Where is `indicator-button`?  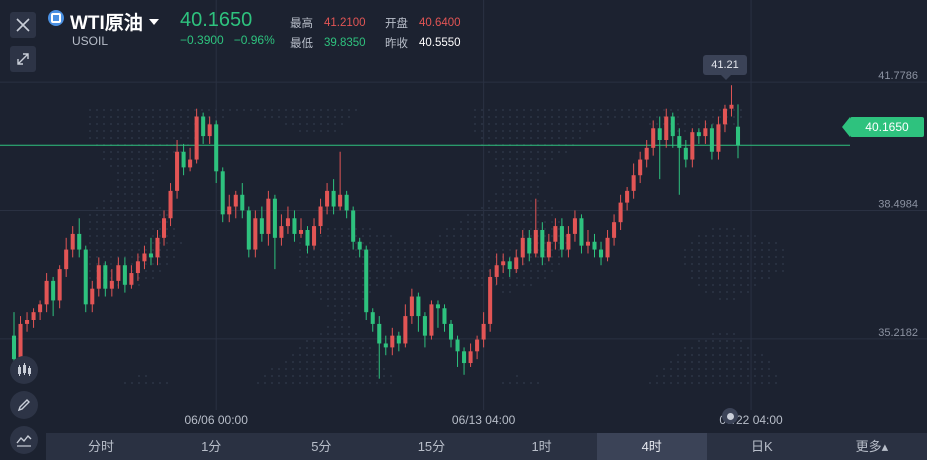 indicator-button is located at coordinates (24, 440).